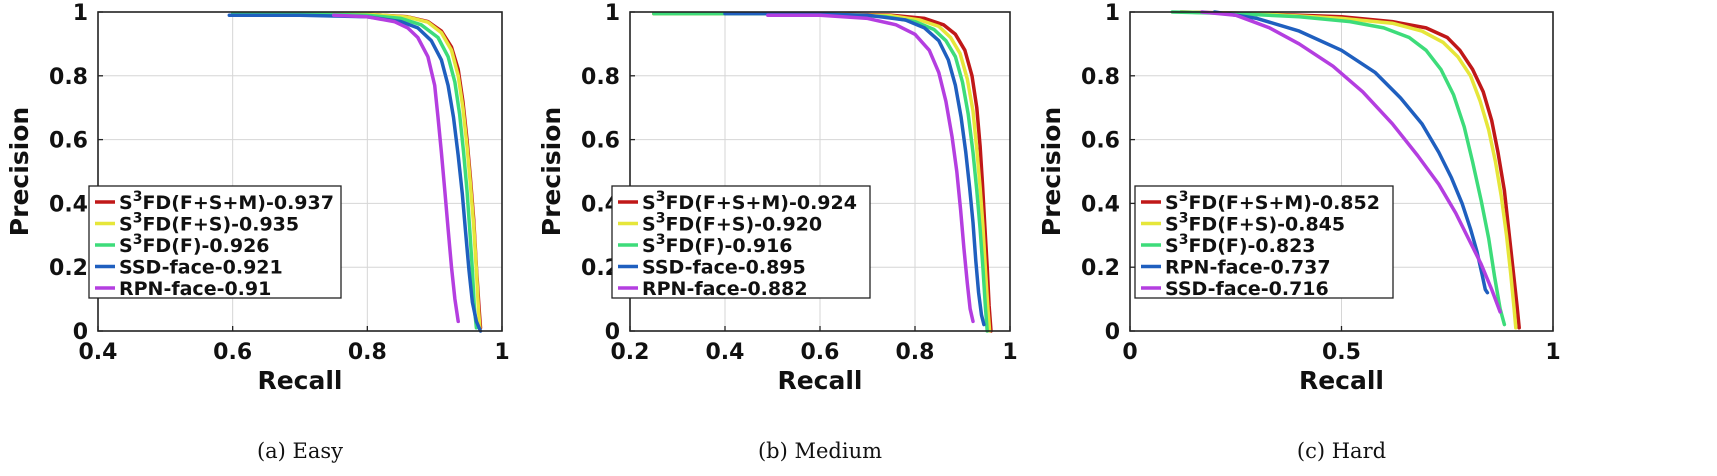 The width and height of the screenshot is (1717, 476). I want to click on legend-entry: RPN-face-0.737, so click(1248, 268).